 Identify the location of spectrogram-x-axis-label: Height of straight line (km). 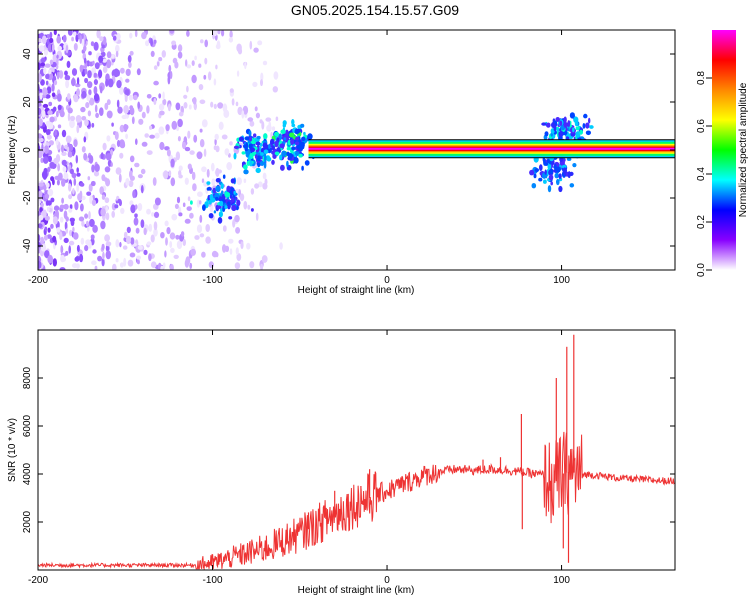
(356, 290).